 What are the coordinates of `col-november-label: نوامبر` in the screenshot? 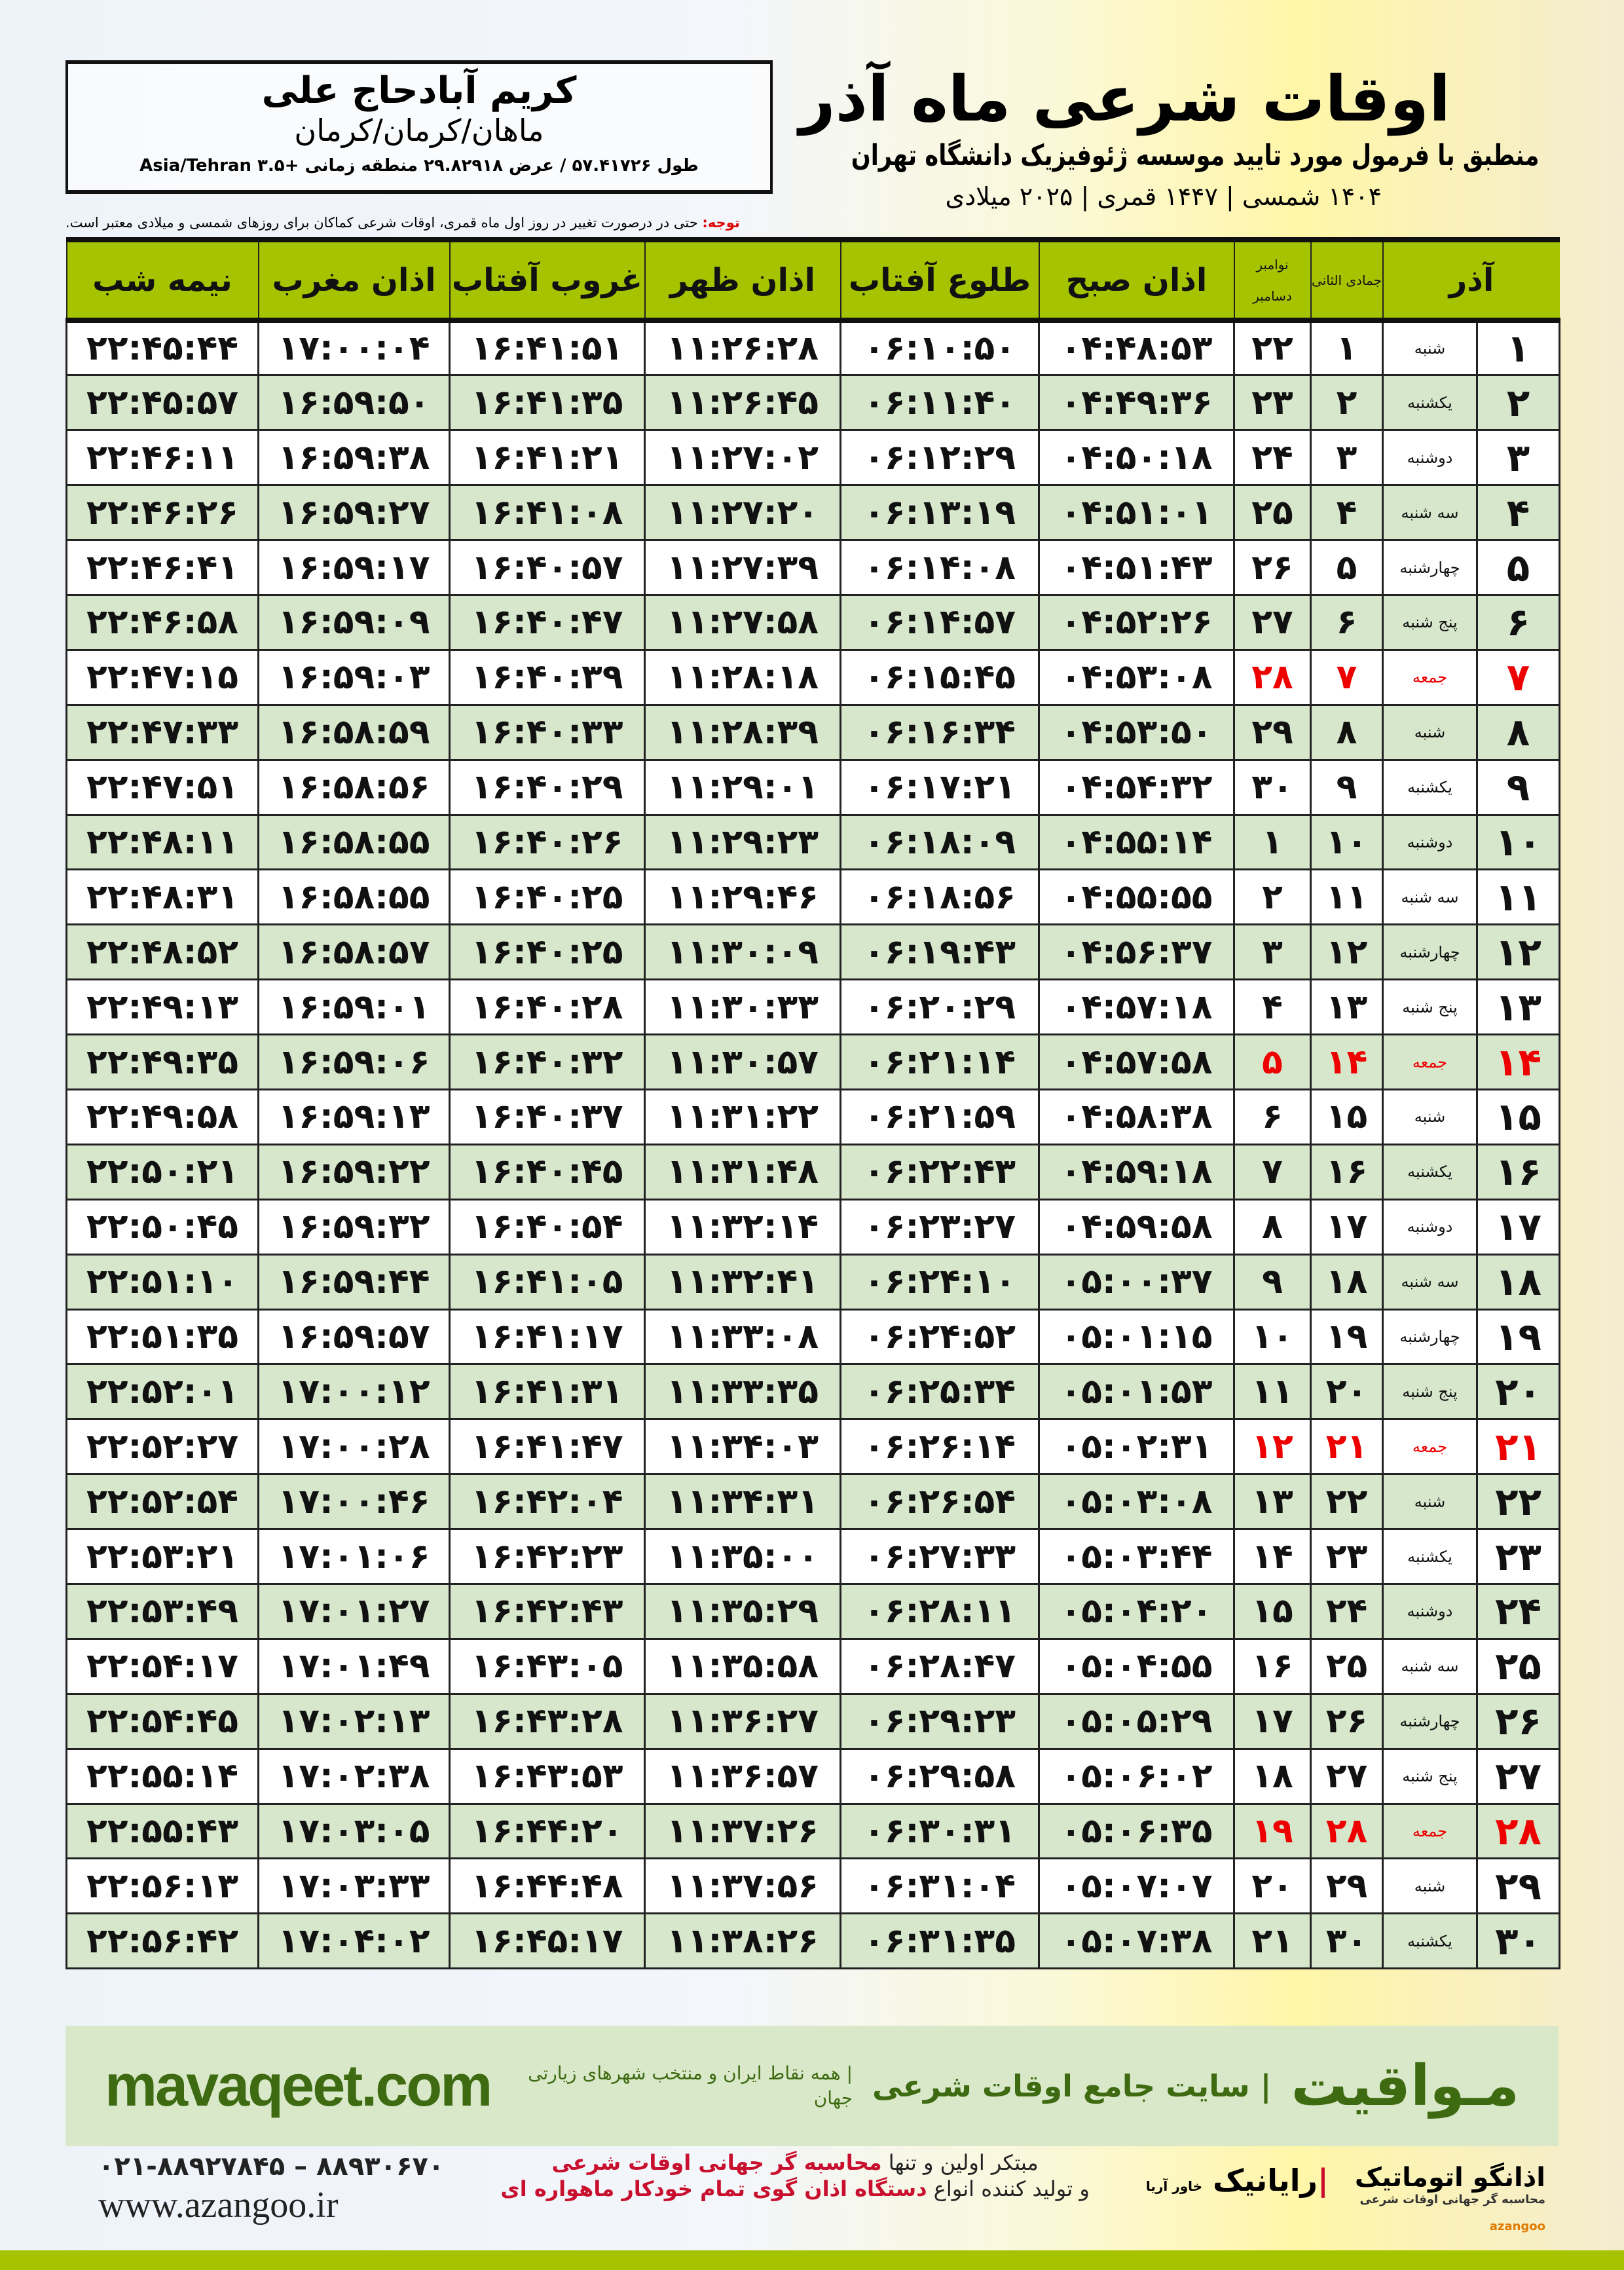 It's located at (1272, 264).